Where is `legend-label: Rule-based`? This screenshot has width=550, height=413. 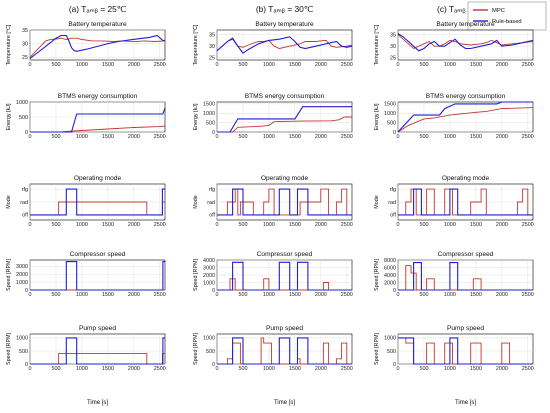 legend-label: Rule-based is located at coordinates (507, 22).